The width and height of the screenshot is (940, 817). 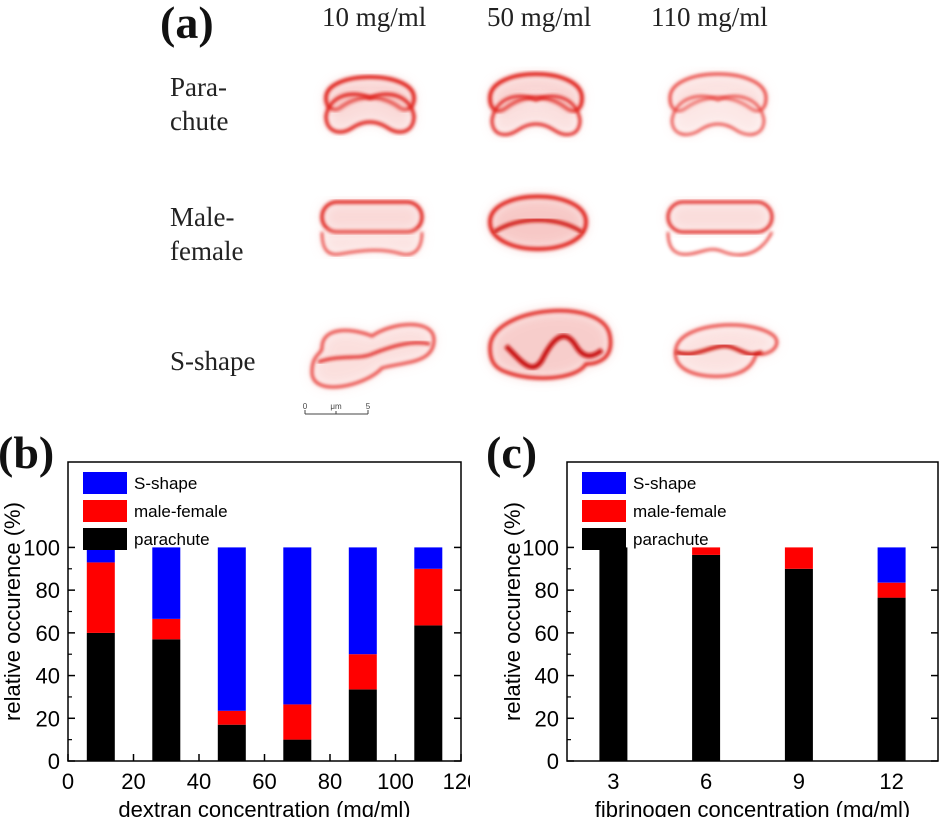 What do you see at coordinates (264, 807) in the screenshot?
I see `x-axis-label: dextran concentration (mg/ml)` at bounding box center [264, 807].